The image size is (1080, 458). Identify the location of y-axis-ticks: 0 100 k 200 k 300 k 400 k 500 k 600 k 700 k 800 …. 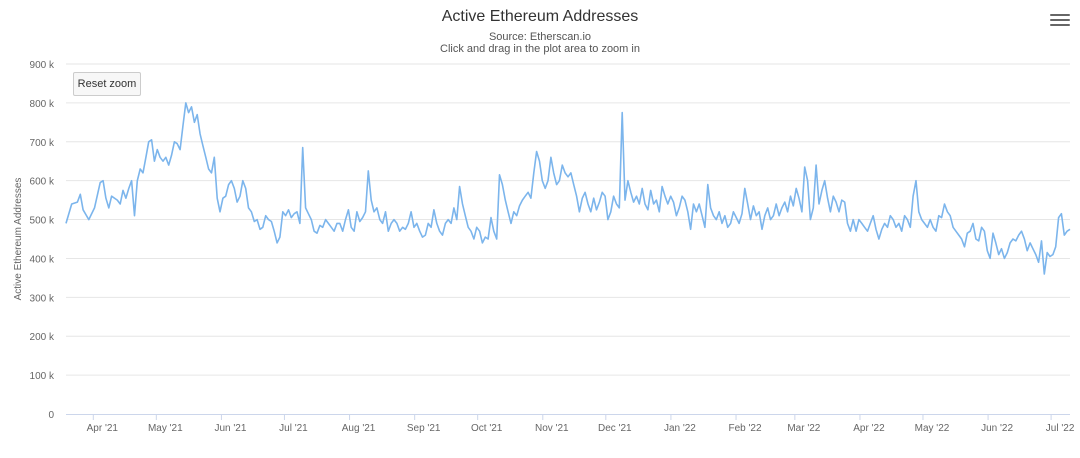
(42, 240).